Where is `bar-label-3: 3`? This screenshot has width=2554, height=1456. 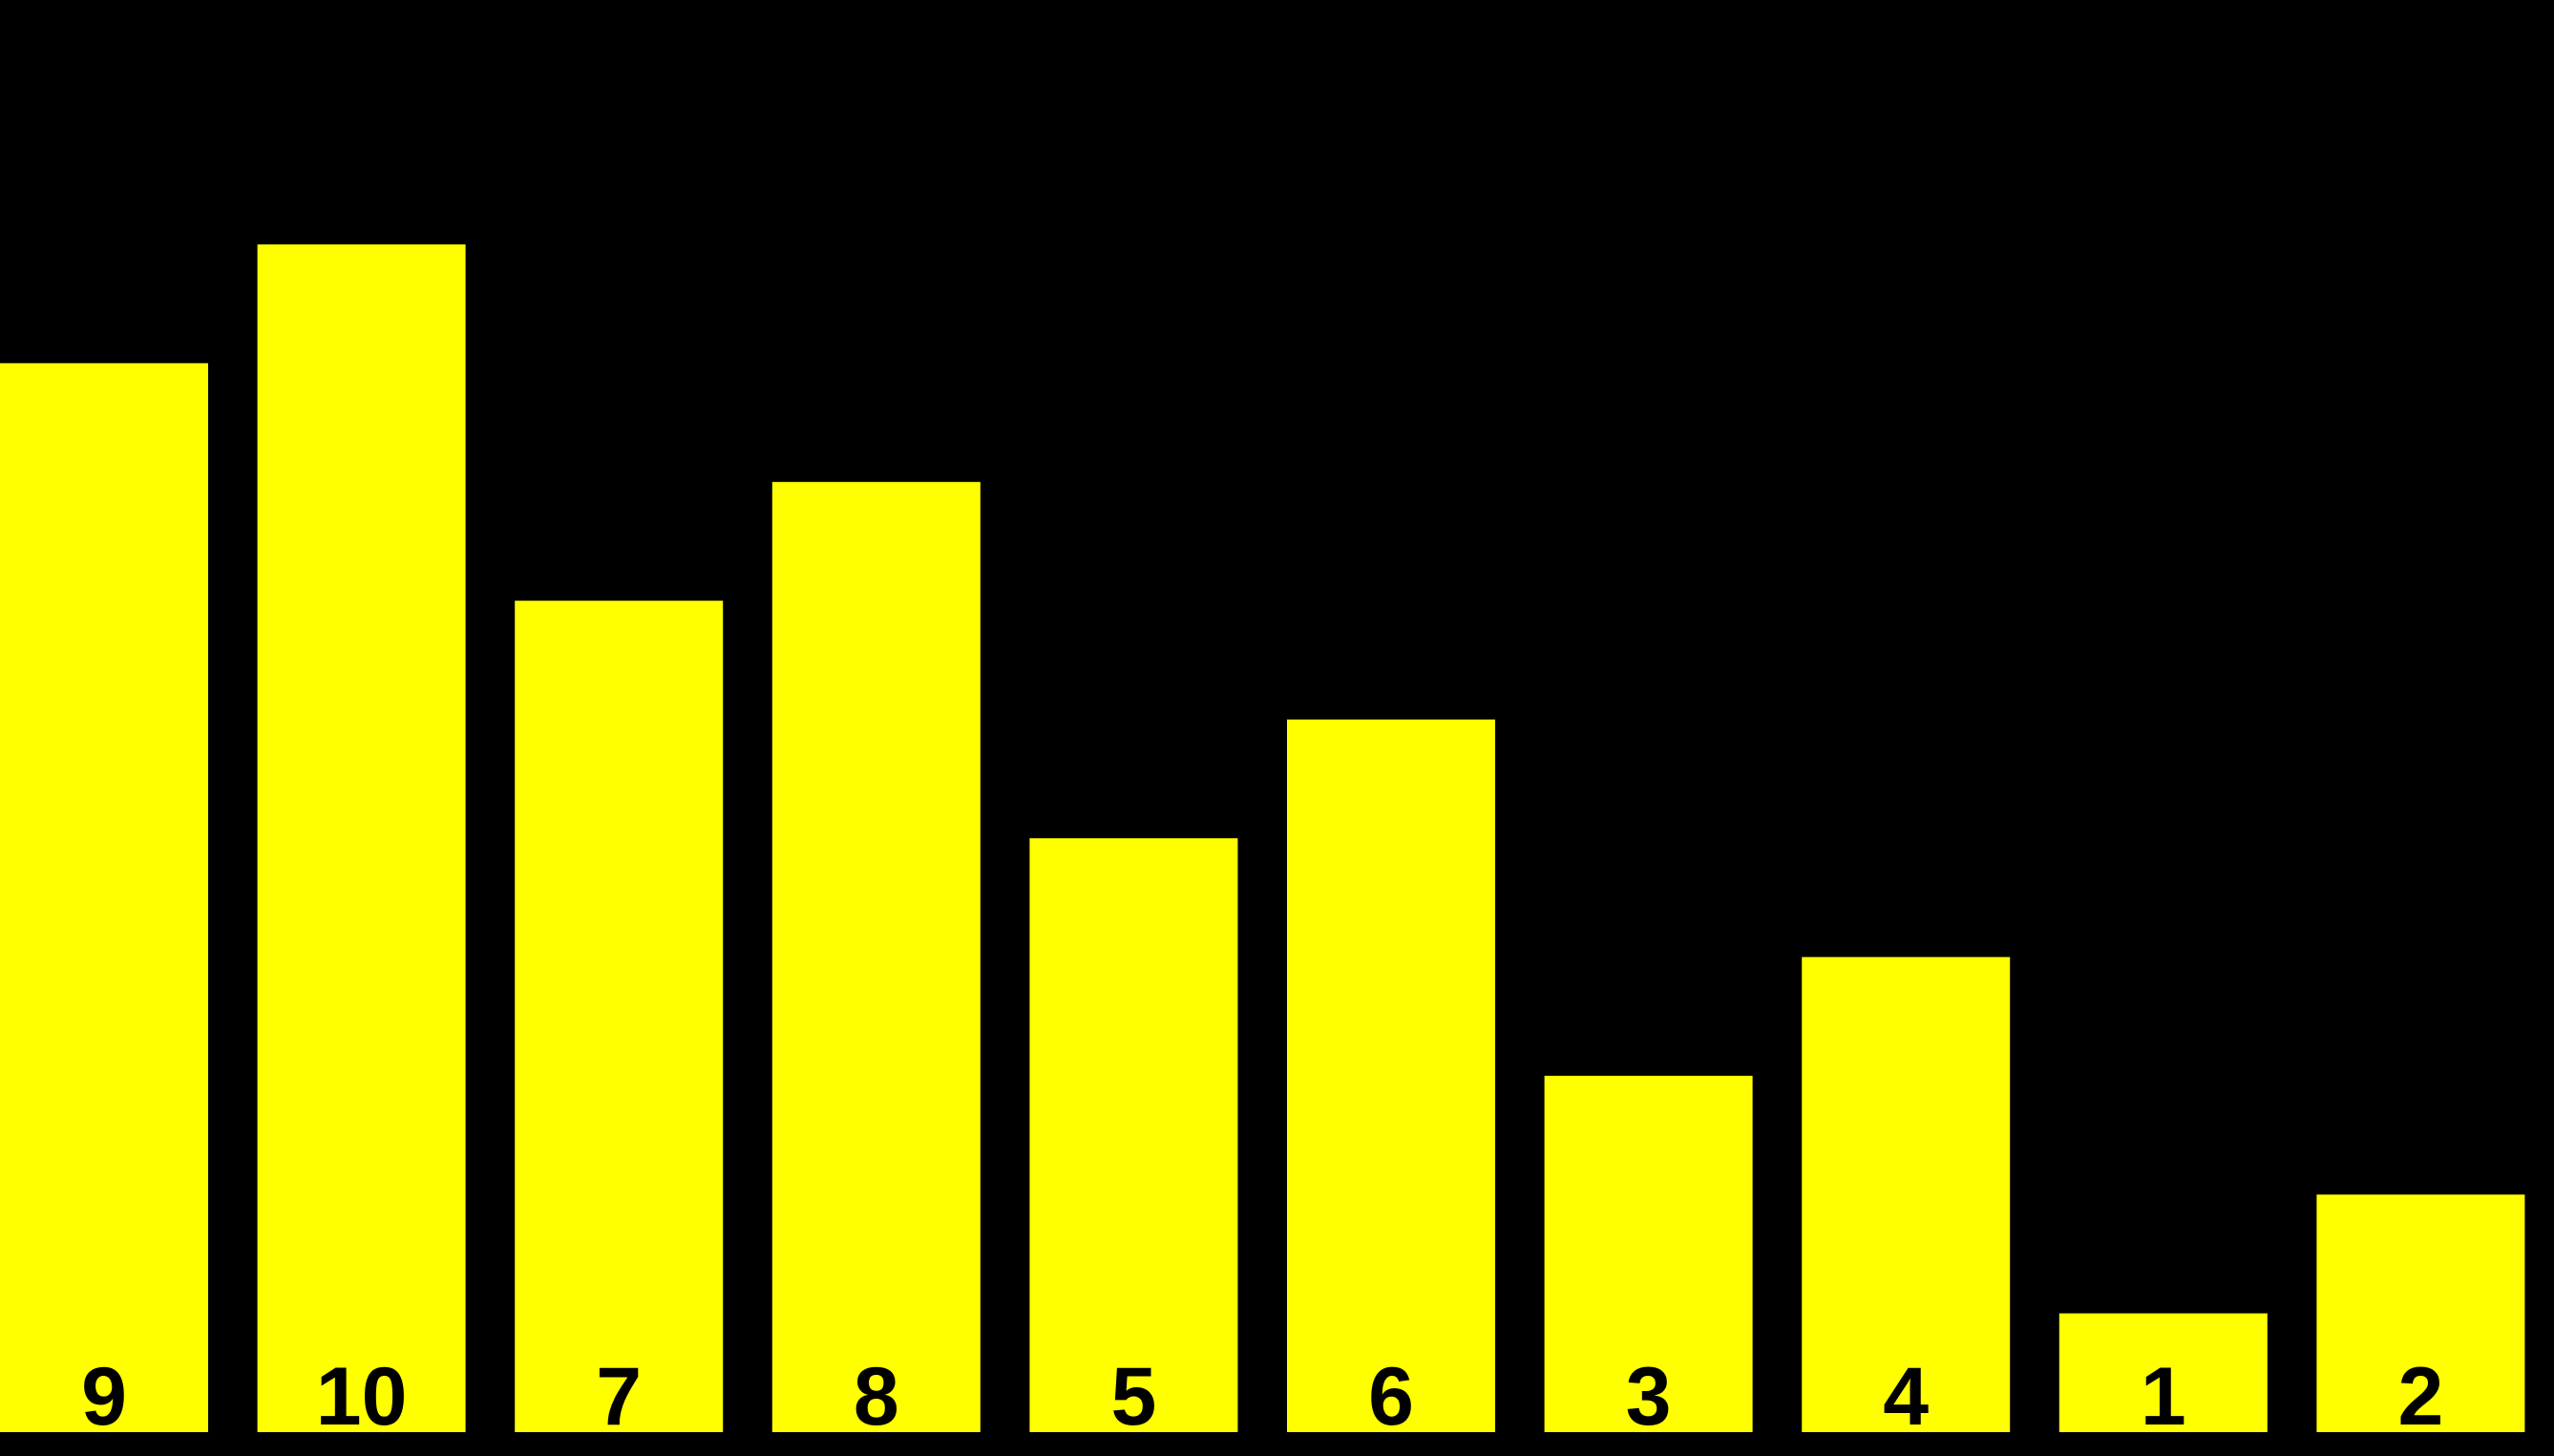 bar-label-3: 3 is located at coordinates (1649, 1397).